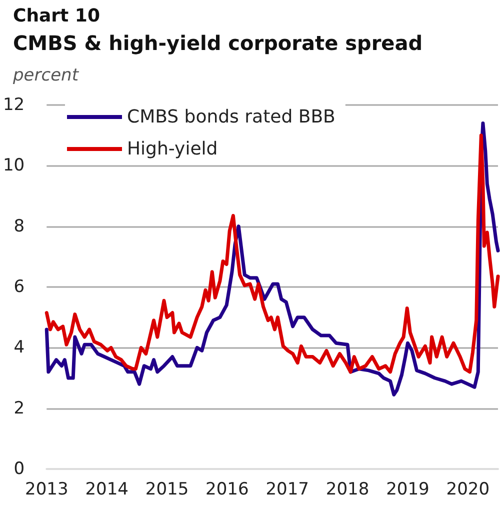 This screenshot has width=500, height=508. What do you see at coordinates (468, 490) in the screenshot?
I see `x-tick-label: 2020` at bounding box center [468, 490].